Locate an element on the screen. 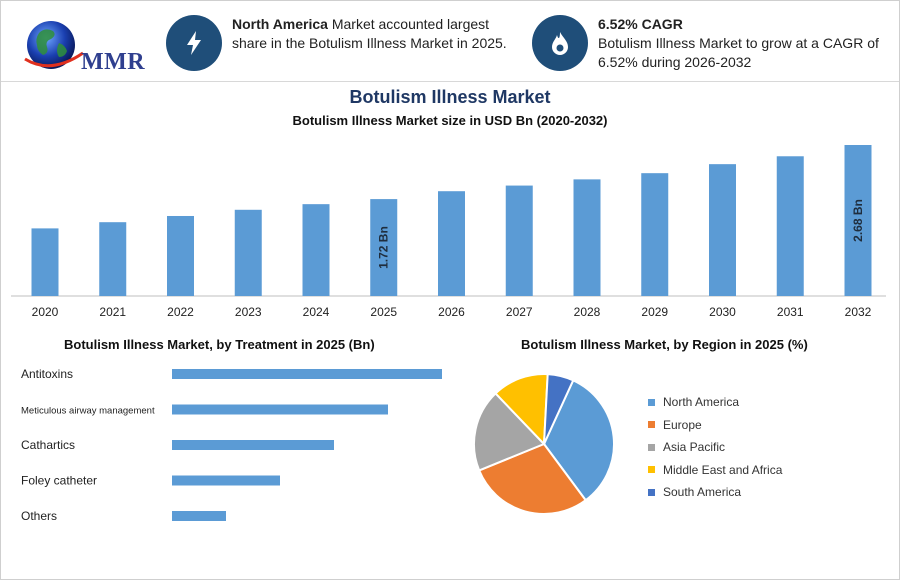 This screenshot has height=580, width=900. bar-2032 is located at coordinates (858, 220).